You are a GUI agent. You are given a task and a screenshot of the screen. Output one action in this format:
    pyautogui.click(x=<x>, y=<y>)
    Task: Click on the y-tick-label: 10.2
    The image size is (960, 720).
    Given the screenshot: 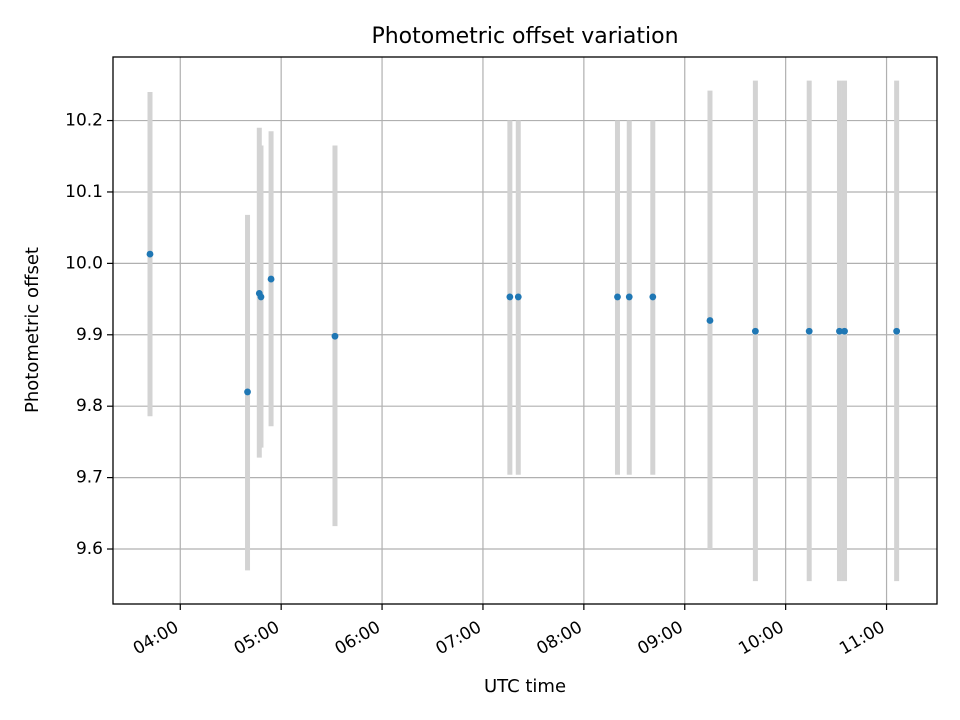 What is the action you would take?
    pyautogui.click(x=84, y=121)
    